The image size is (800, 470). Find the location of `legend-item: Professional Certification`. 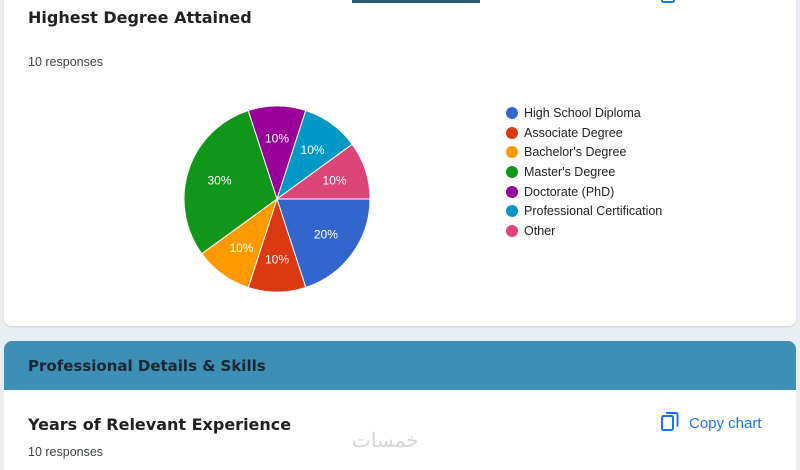

legend-item: Professional Certification is located at coordinates (584, 211).